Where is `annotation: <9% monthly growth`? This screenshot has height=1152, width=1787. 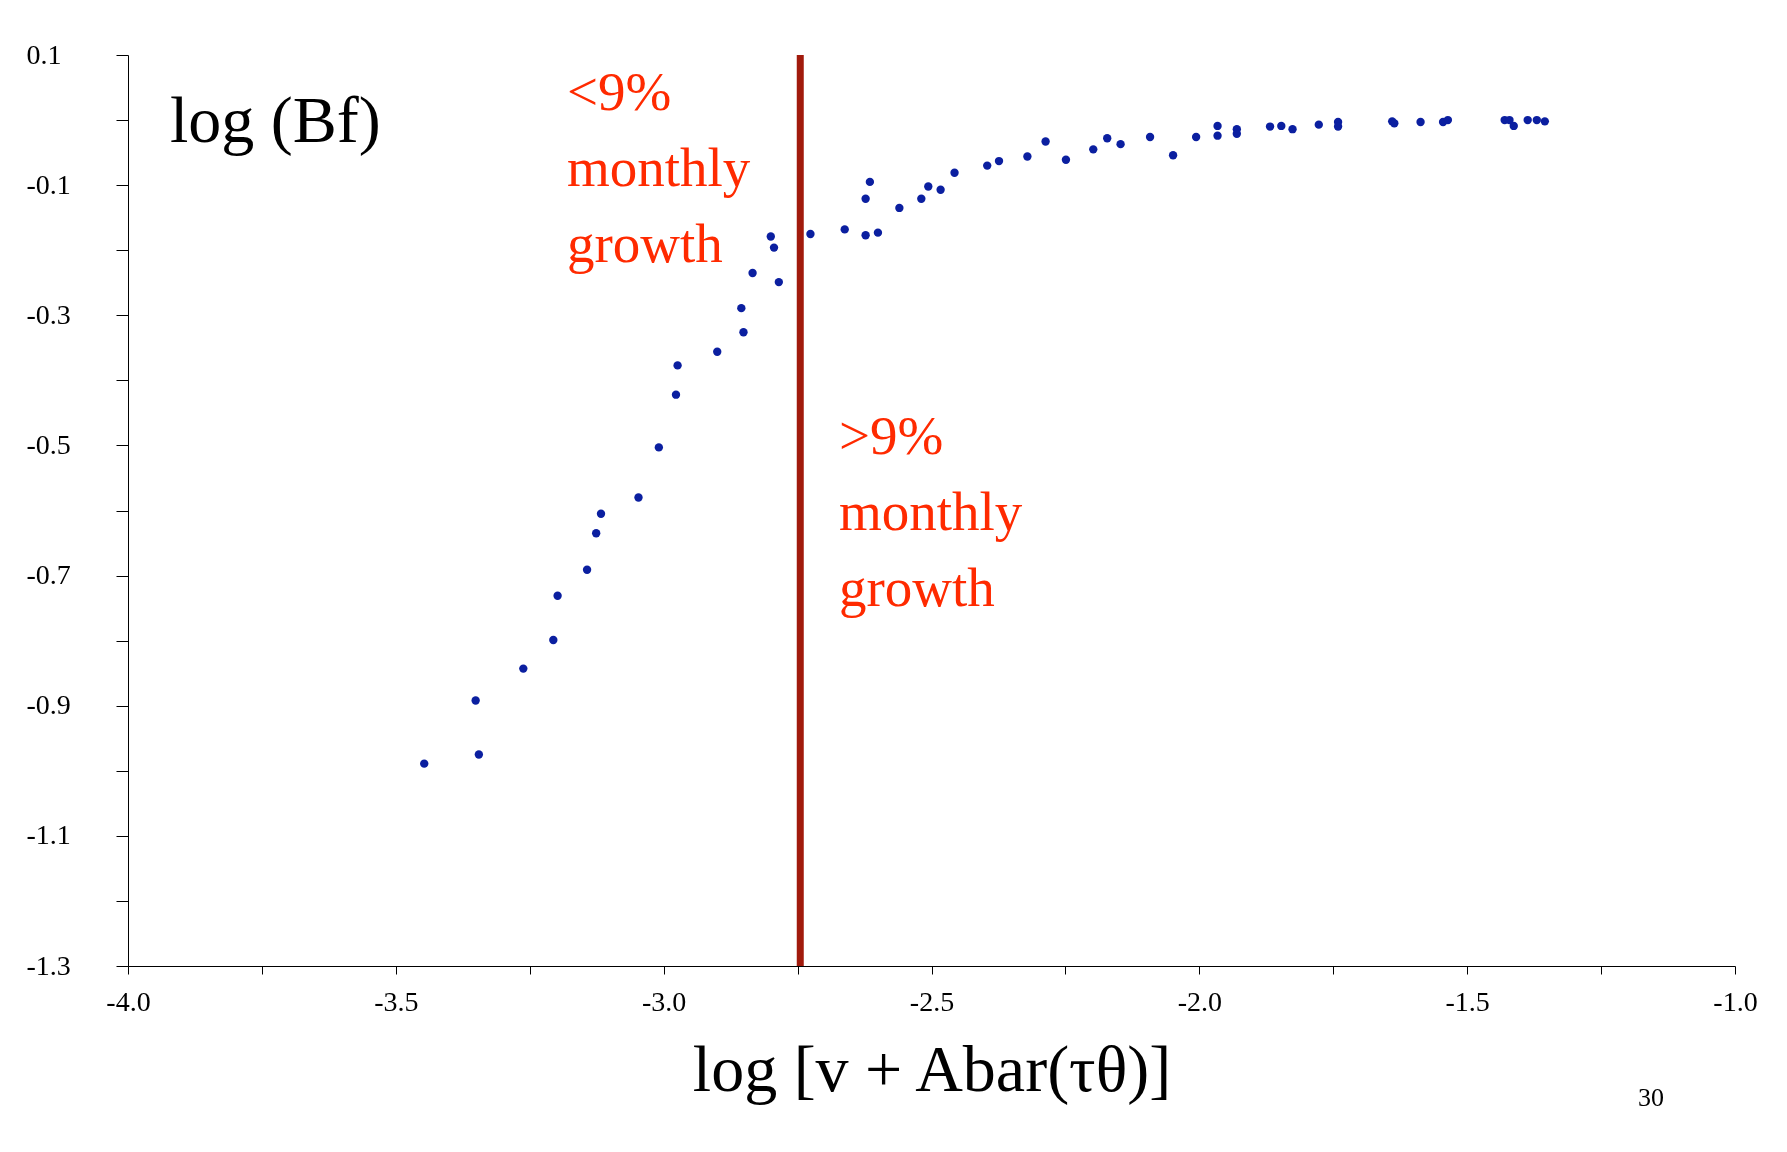 annotation: <9% monthly growth is located at coordinates (659, 167).